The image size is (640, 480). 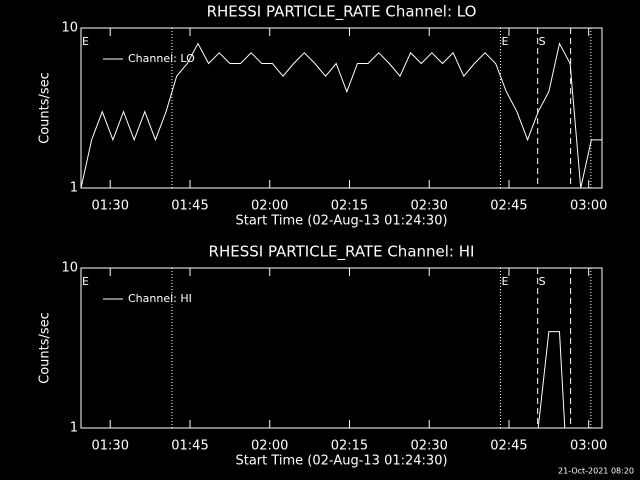 What do you see at coordinates (596, 471) in the screenshot?
I see `timestamp: 21-Oct-2021 08:20` at bounding box center [596, 471].